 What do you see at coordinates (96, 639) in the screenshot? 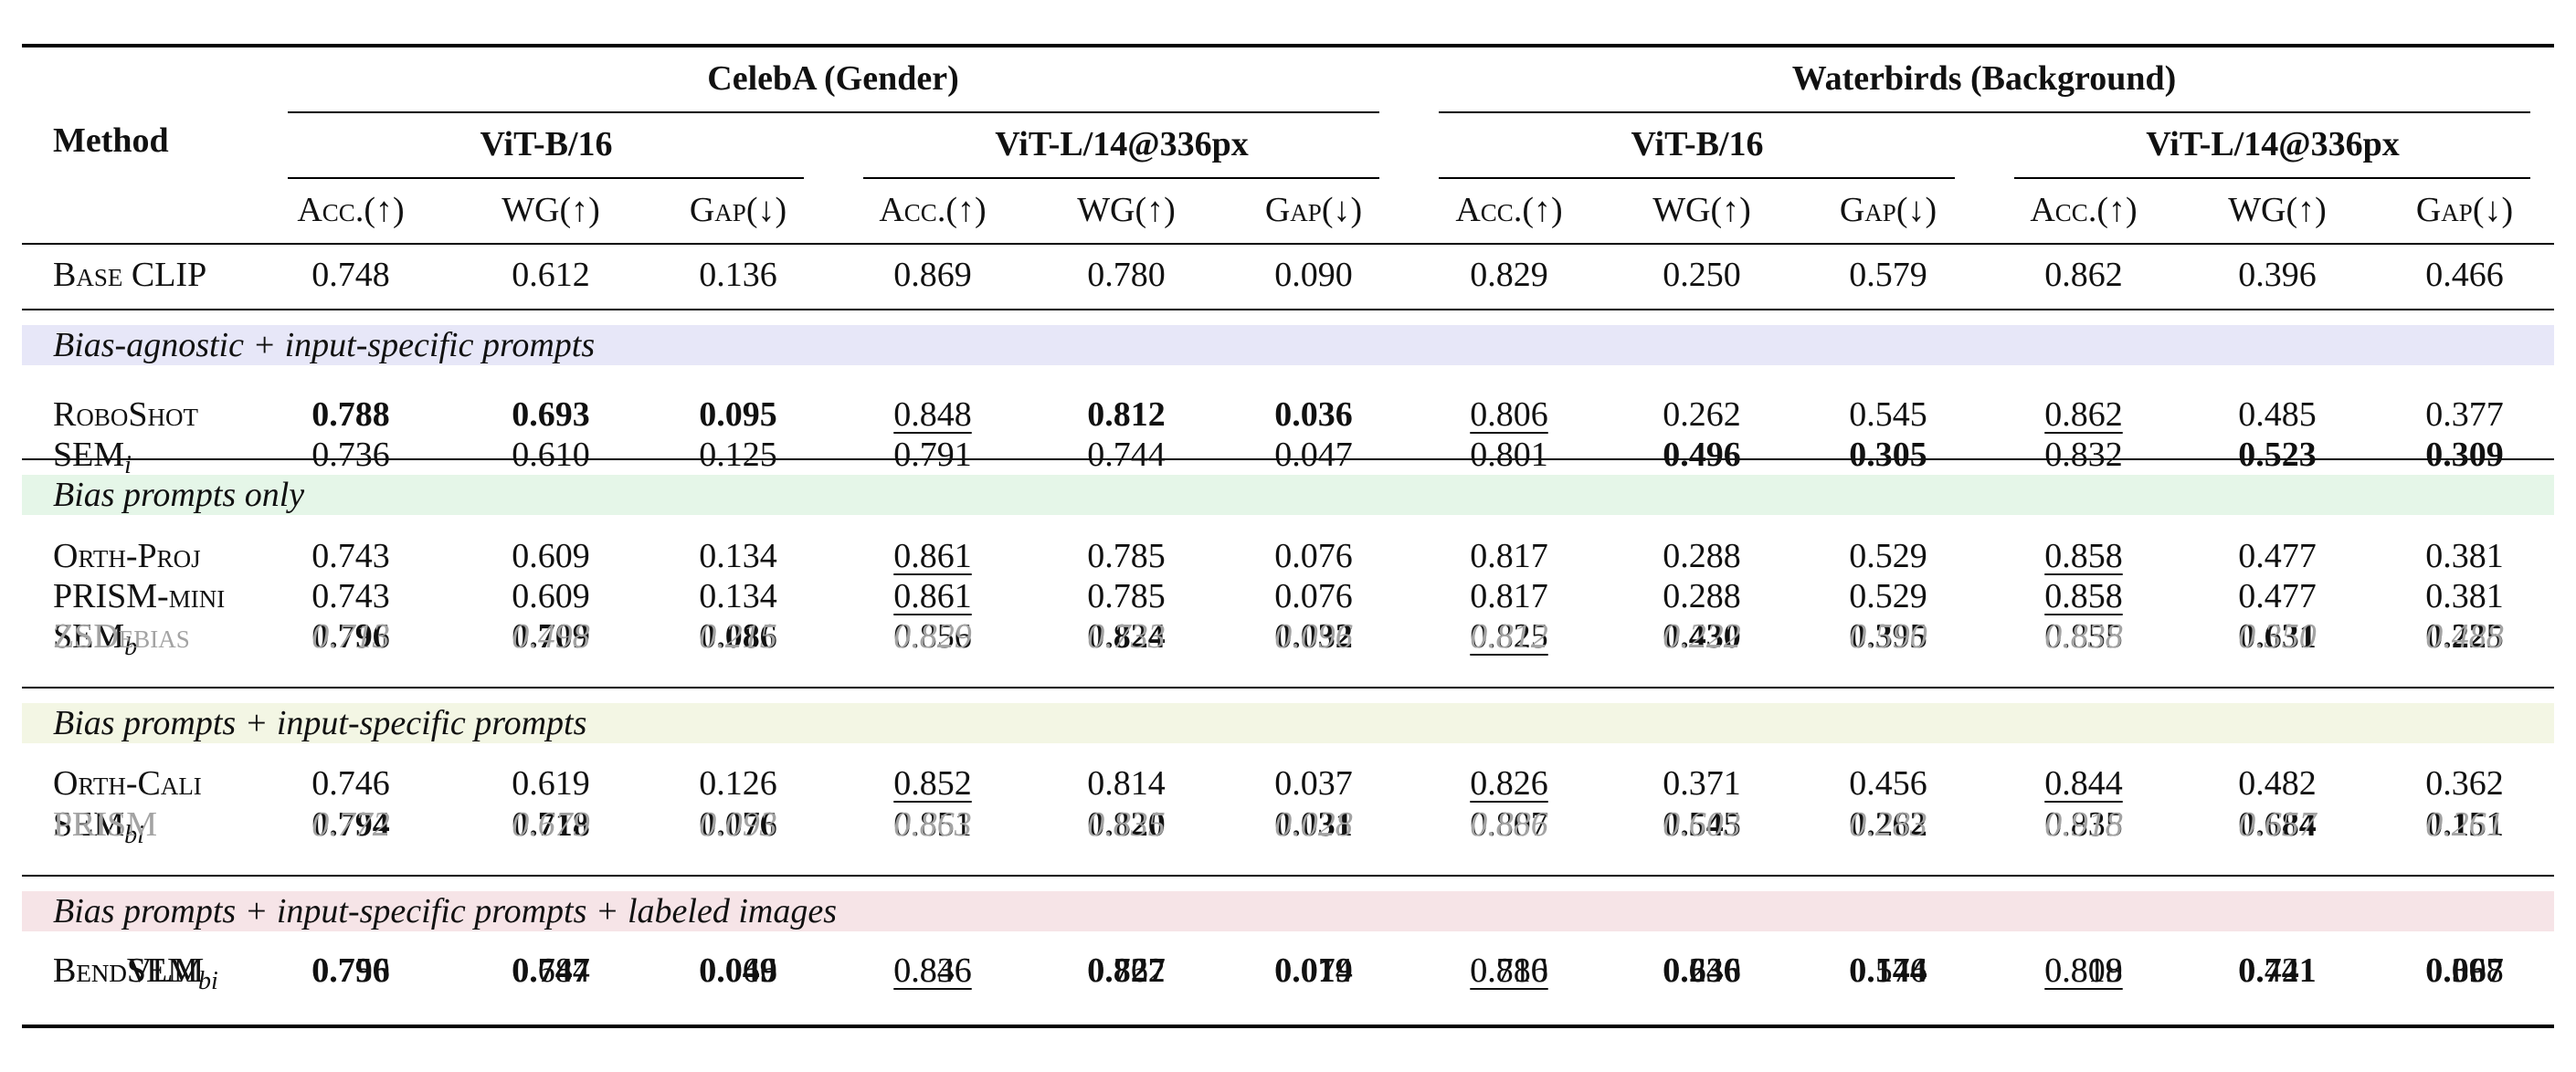
I see `method-name: SEMb` at bounding box center [96, 639].